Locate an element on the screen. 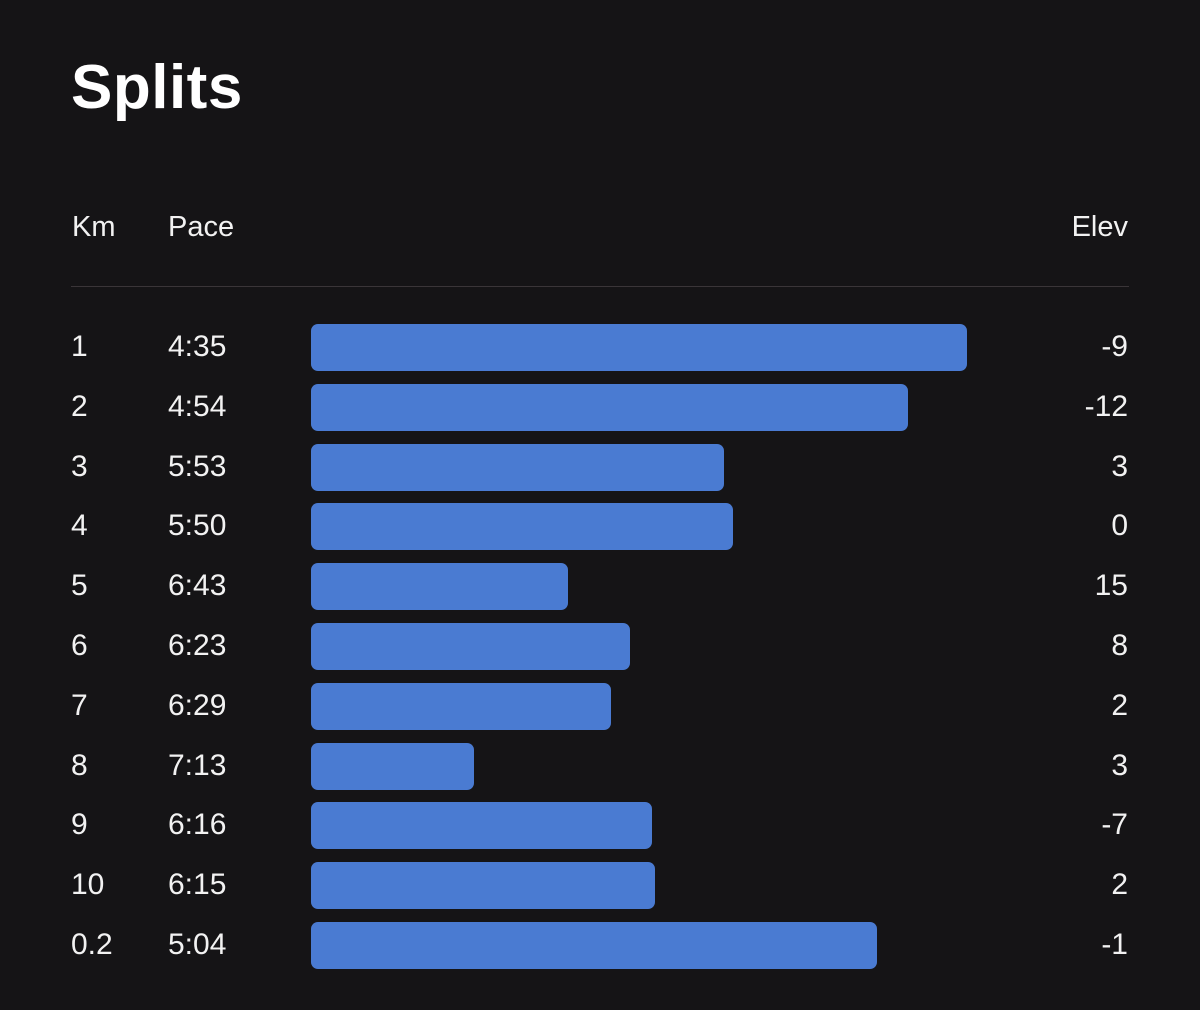 The image size is (1200, 1010). split-row: 9 6:16 -7 is located at coordinates (600, 832).